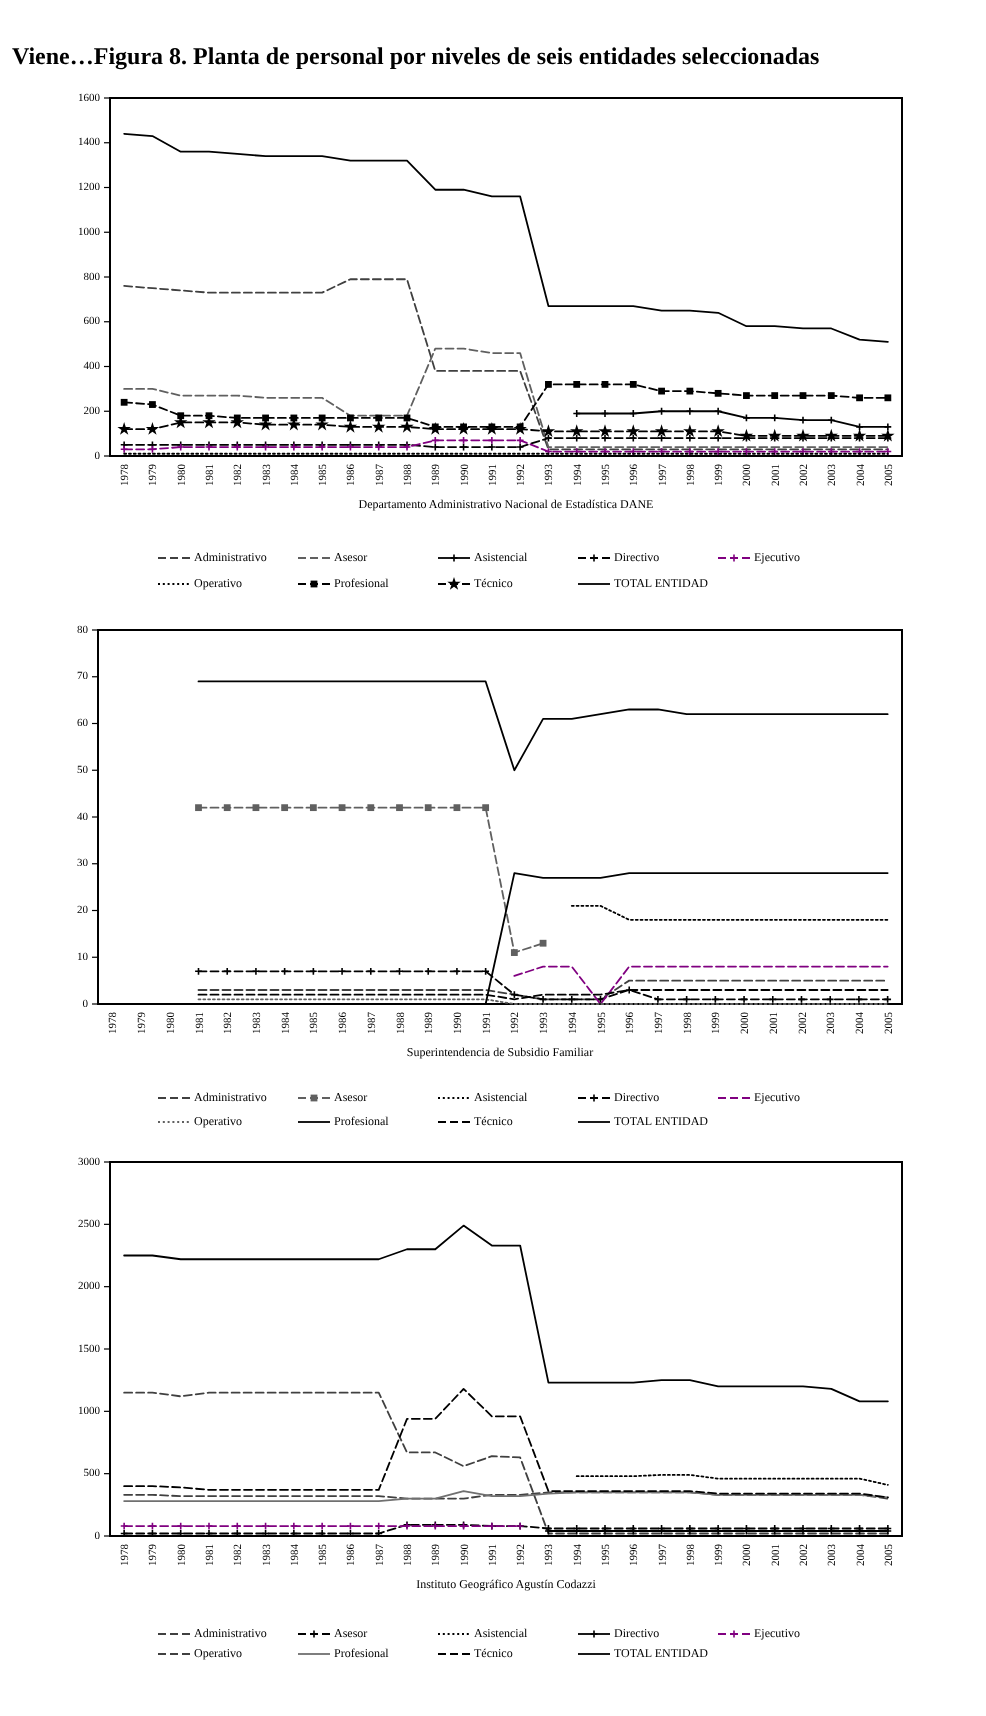 The height and width of the screenshot is (1716, 986). What do you see at coordinates (416, 56) in the screenshot?
I see `chart-title: Viene…Figura 8. Planta de personal por niveles de seis entidades seleccionadas` at bounding box center [416, 56].